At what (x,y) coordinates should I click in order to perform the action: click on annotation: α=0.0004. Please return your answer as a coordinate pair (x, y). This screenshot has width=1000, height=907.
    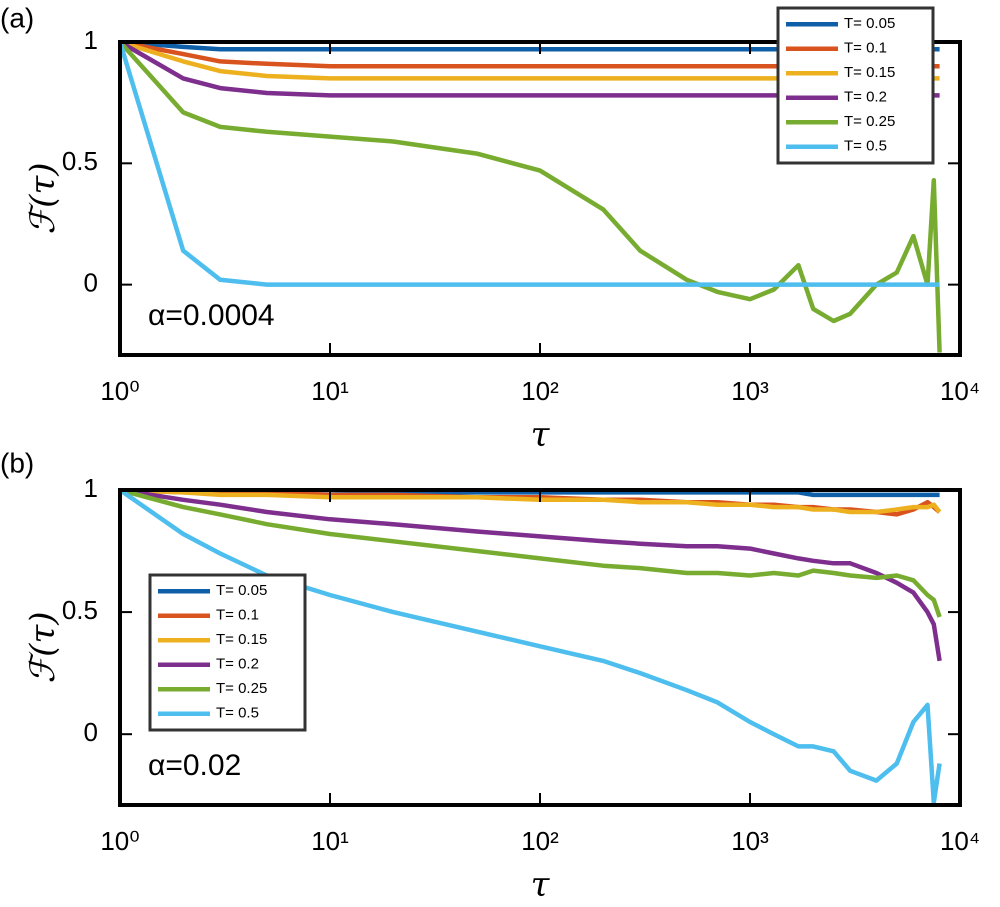
    Looking at the image, I should click on (211, 315).